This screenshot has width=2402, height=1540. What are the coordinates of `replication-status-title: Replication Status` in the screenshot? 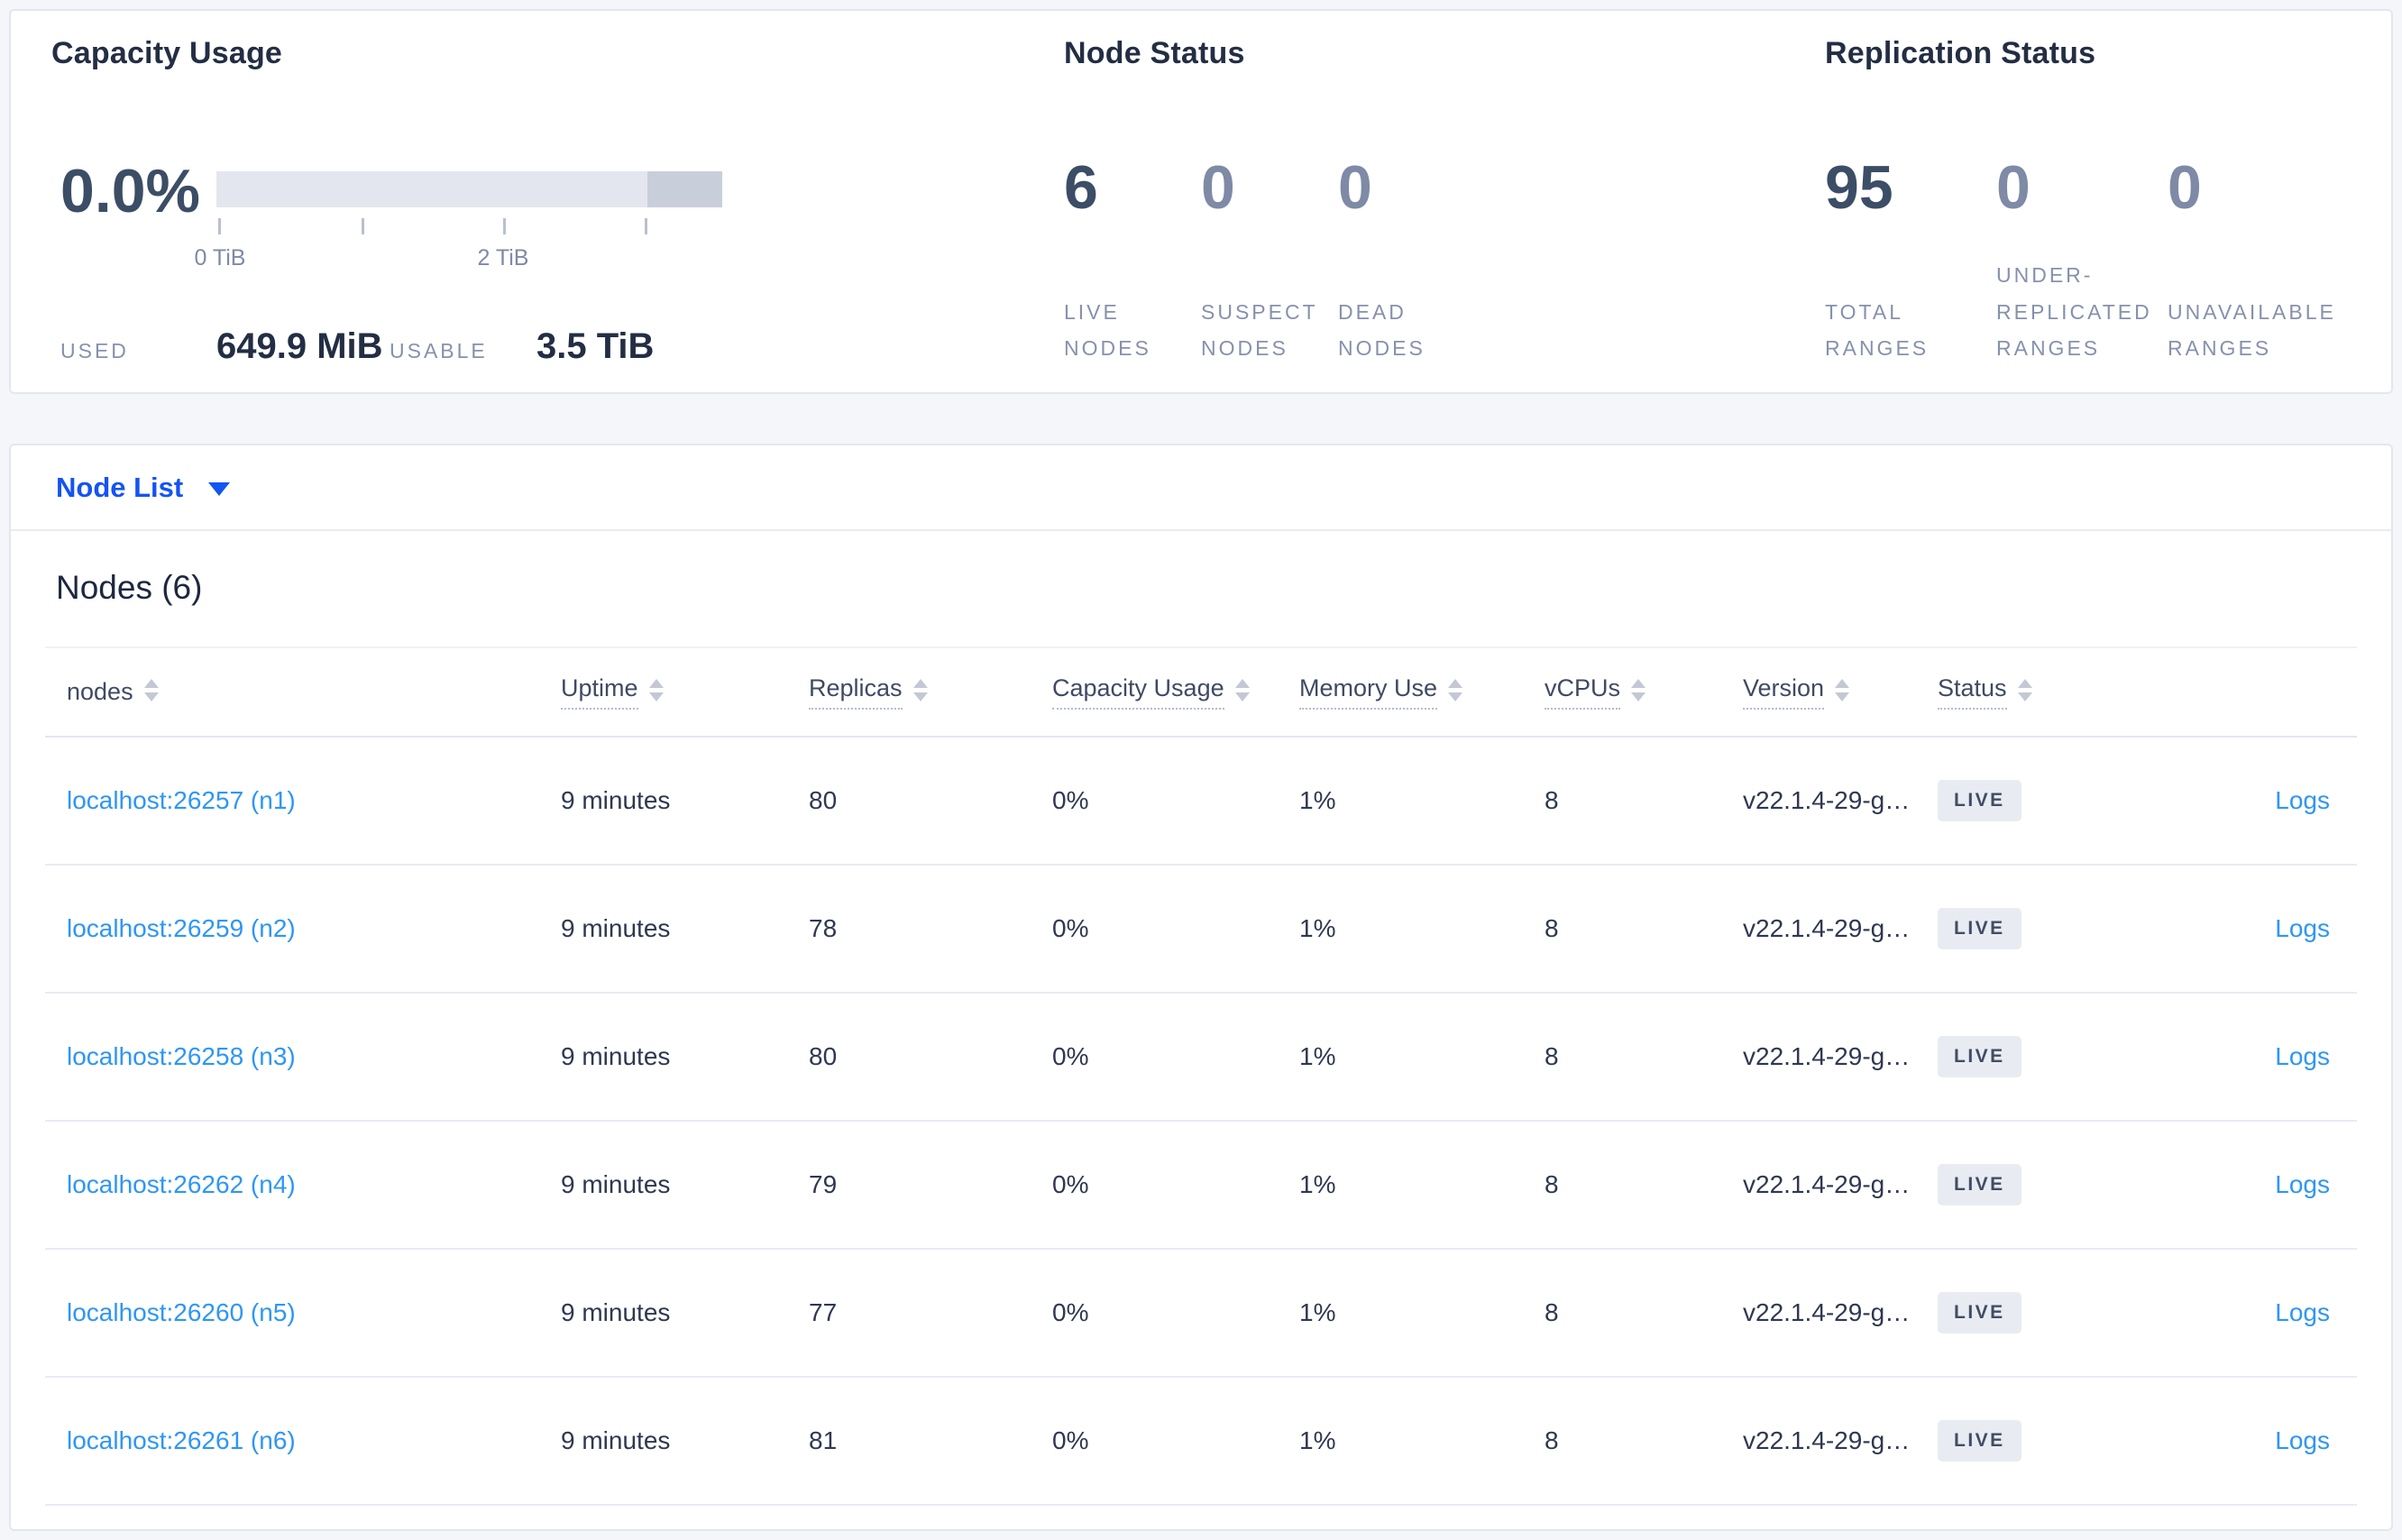 It's located at (1960, 53).